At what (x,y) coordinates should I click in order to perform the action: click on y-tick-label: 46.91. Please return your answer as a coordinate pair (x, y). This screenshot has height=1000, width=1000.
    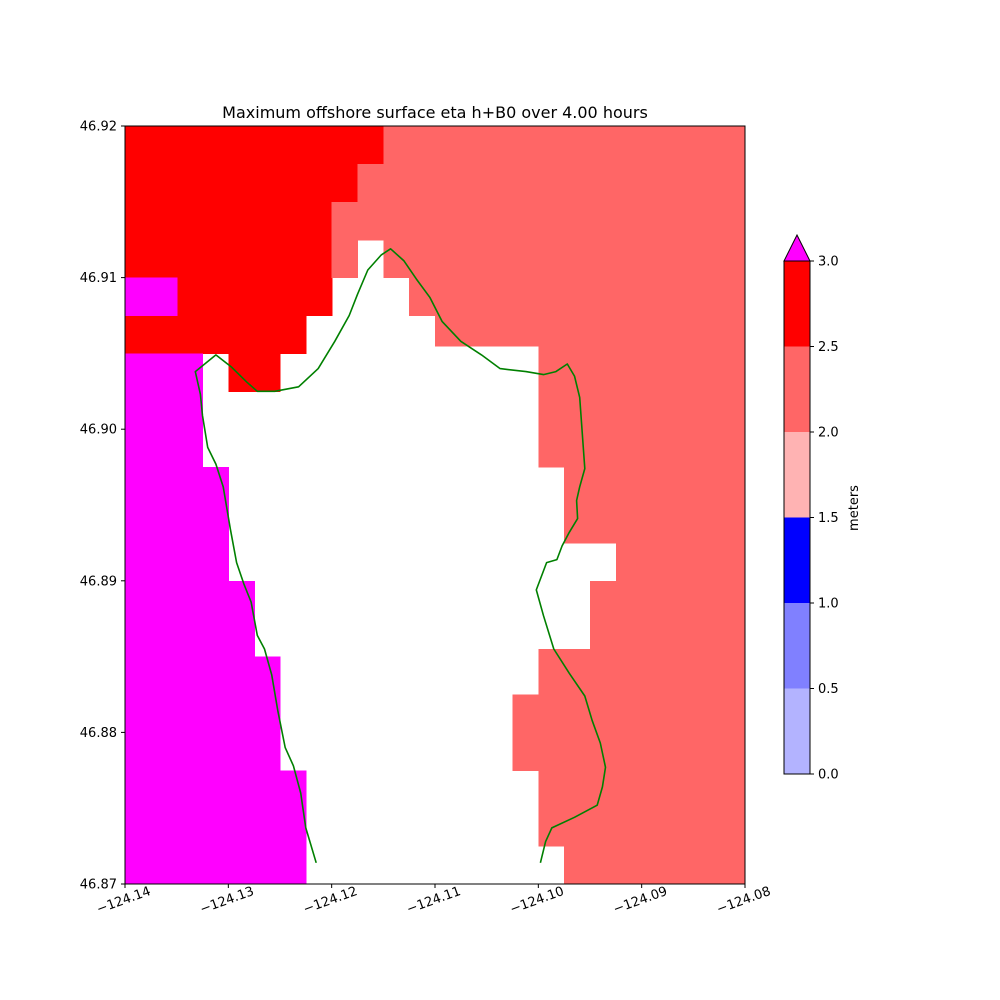
    Looking at the image, I should click on (98, 278).